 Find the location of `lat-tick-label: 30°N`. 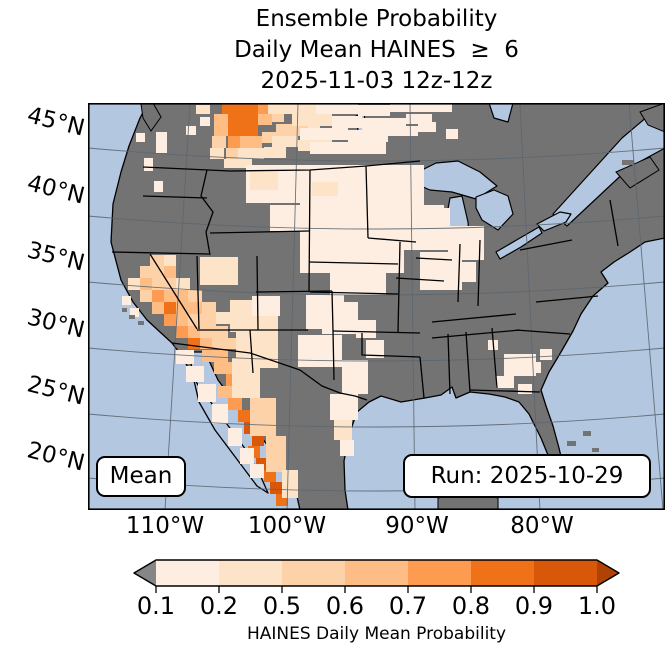

lat-tick-label: 30°N is located at coordinates (56, 324).